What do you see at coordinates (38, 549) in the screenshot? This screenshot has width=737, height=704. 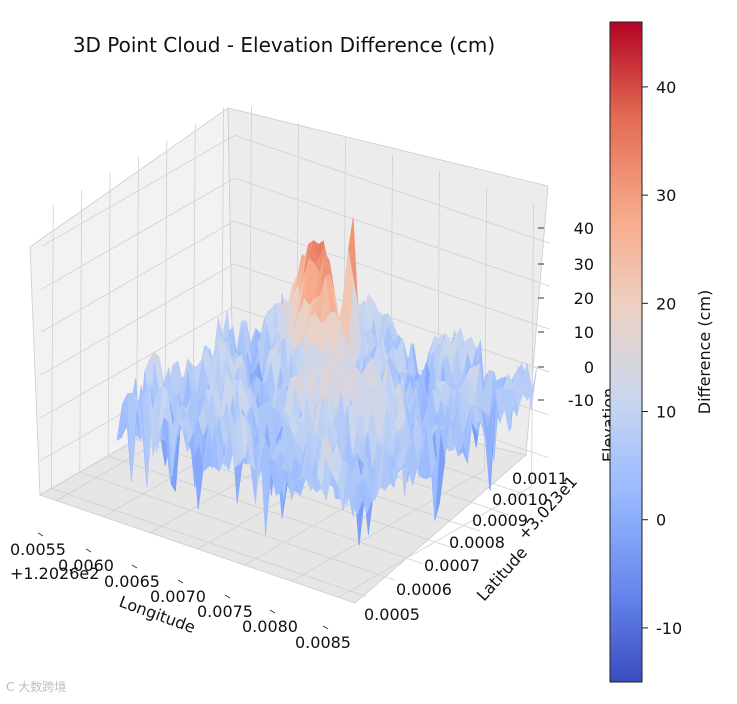 I see `x-tick-label: 0.0055` at bounding box center [38, 549].